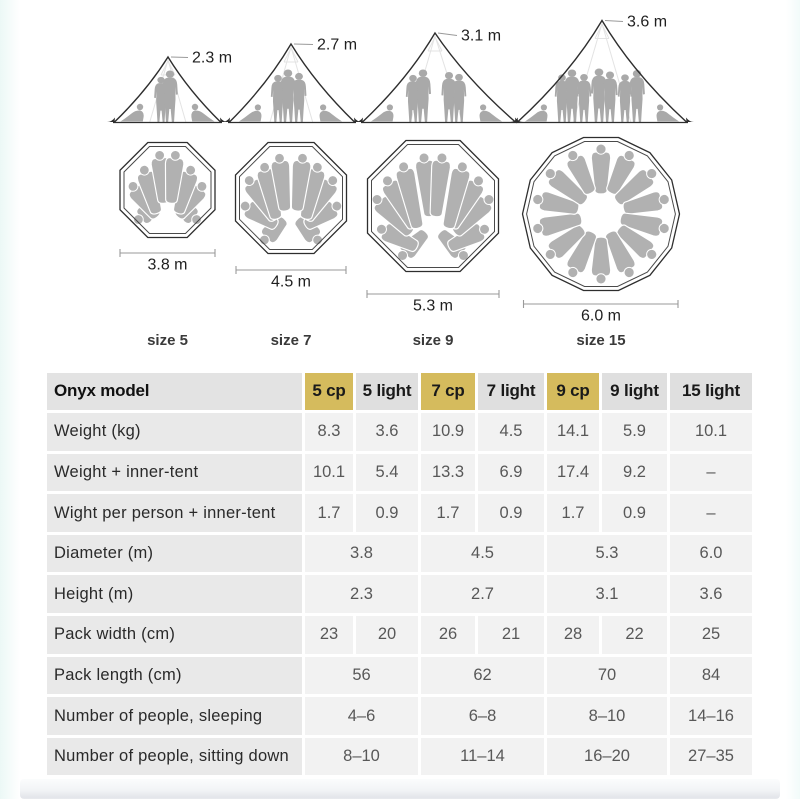 The height and width of the screenshot is (799, 800). Describe the element at coordinates (167, 265) in the screenshot. I see `svg-text: 3.8 m` at that location.